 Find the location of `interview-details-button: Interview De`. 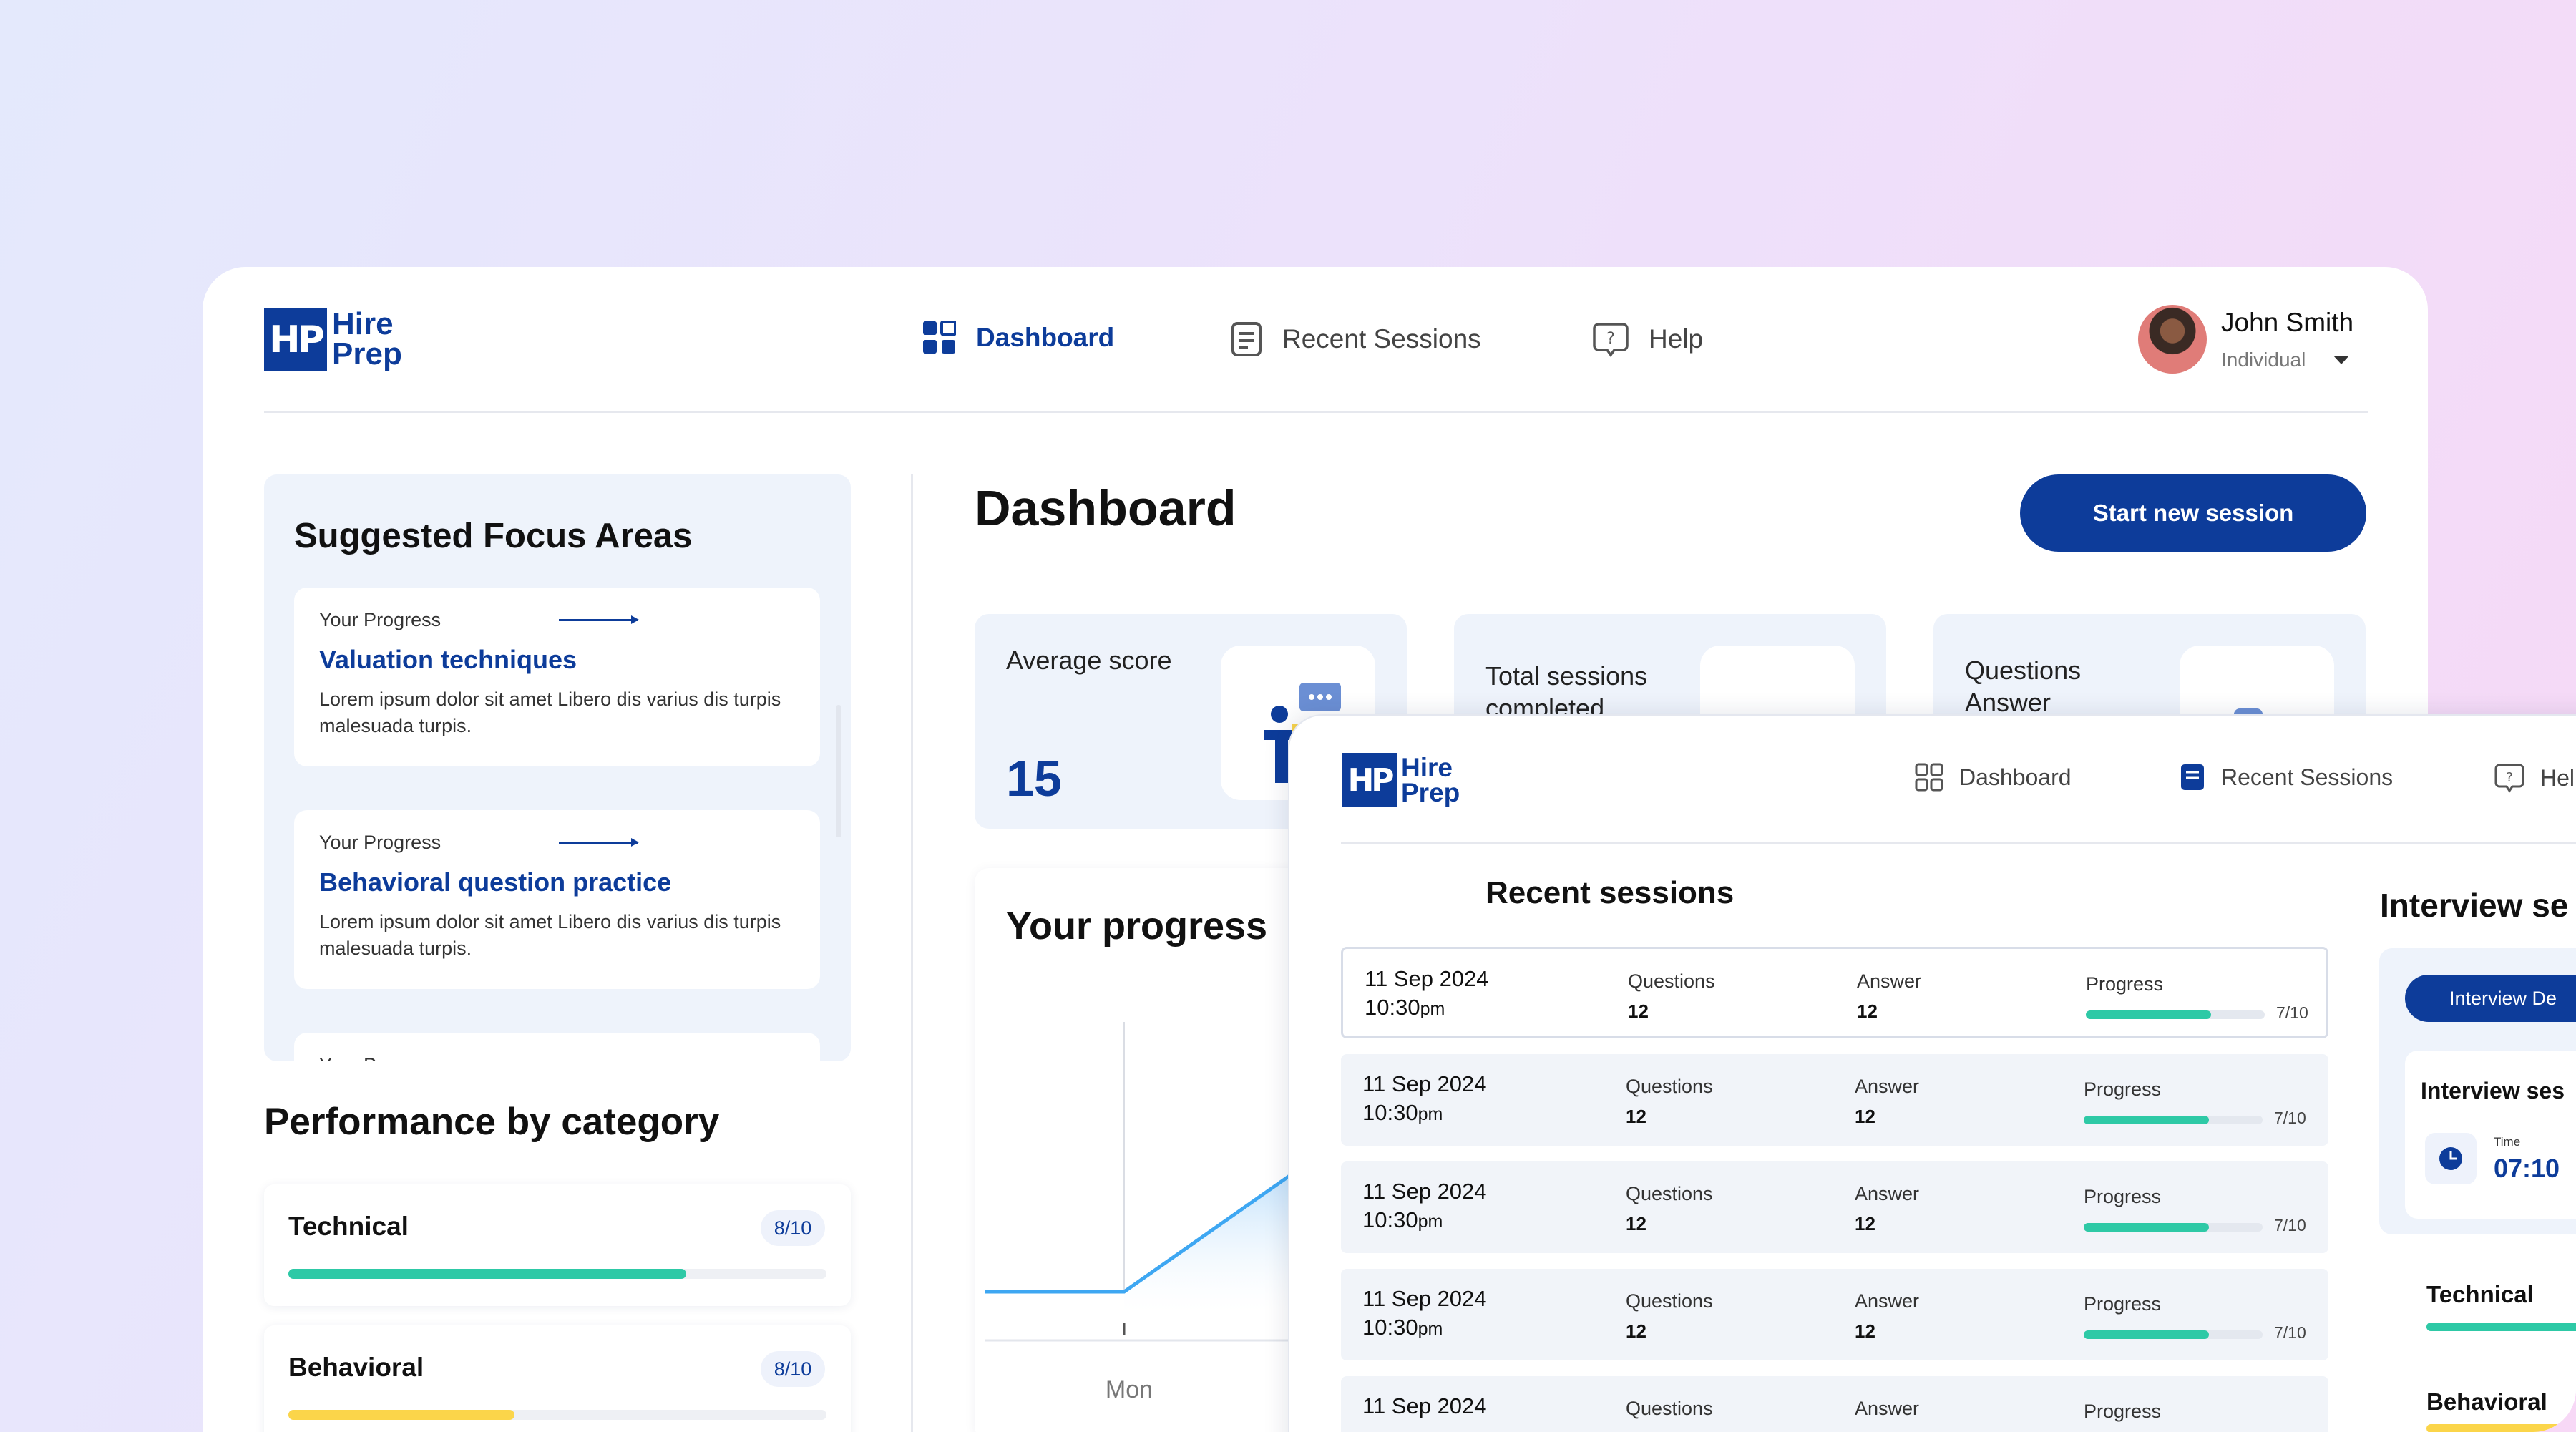

interview-details-button: Interview De is located at coordinates (2490, 998).